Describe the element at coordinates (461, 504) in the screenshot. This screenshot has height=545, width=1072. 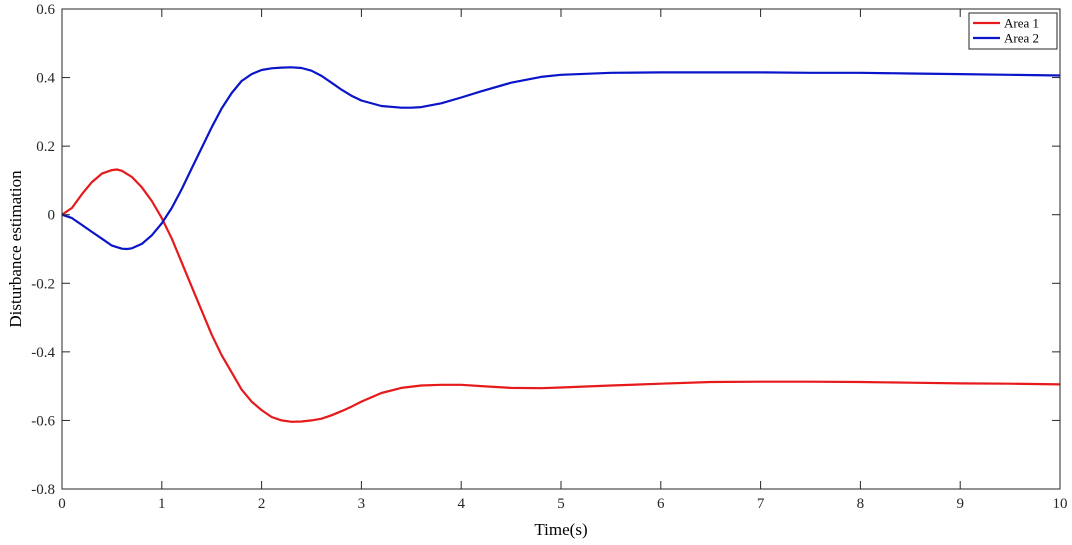
I see `x-tick-label: 4` at that location.